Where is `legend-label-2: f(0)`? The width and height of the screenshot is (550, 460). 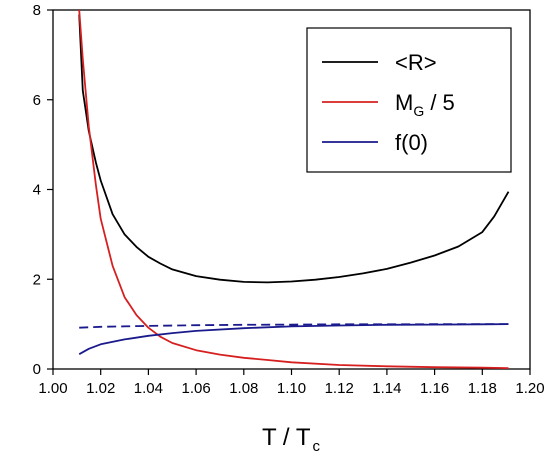
legend-label-2: f(0) is located at coordinates (411, 142).